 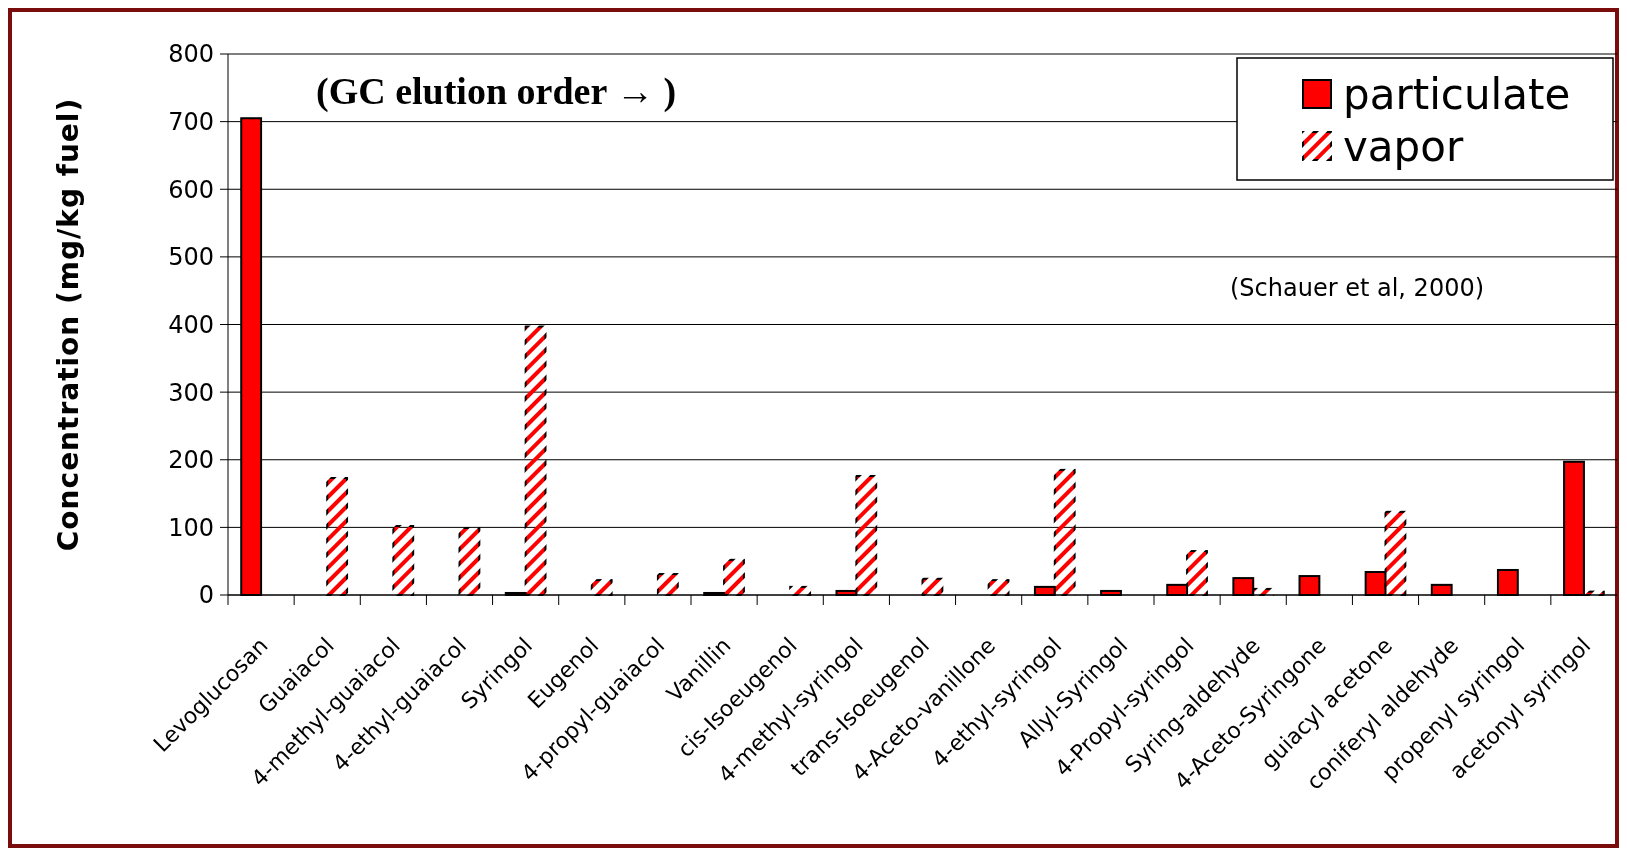 I want to click on y-tick-label: 300, so click(x=191, y=392).